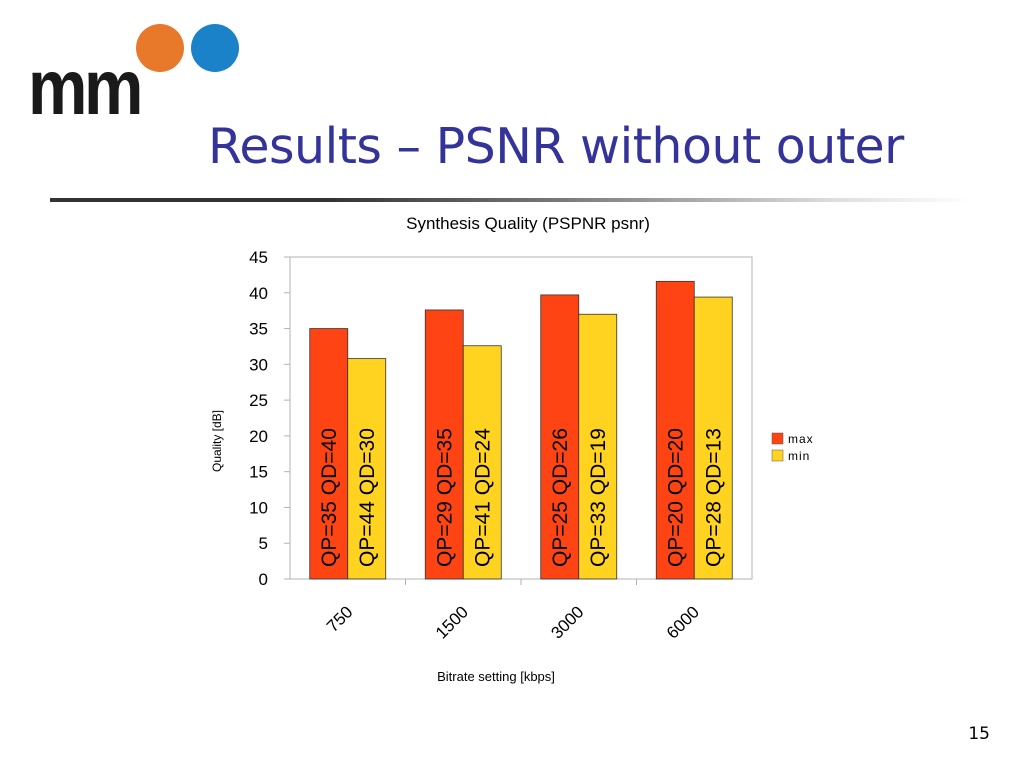 This screenshot has width=1024, height=768. What do you see at coordinates (713, 497) in the screenshot?
I see `bar-data-label: QP=28 QD=13` at bounding box center [713, 497].